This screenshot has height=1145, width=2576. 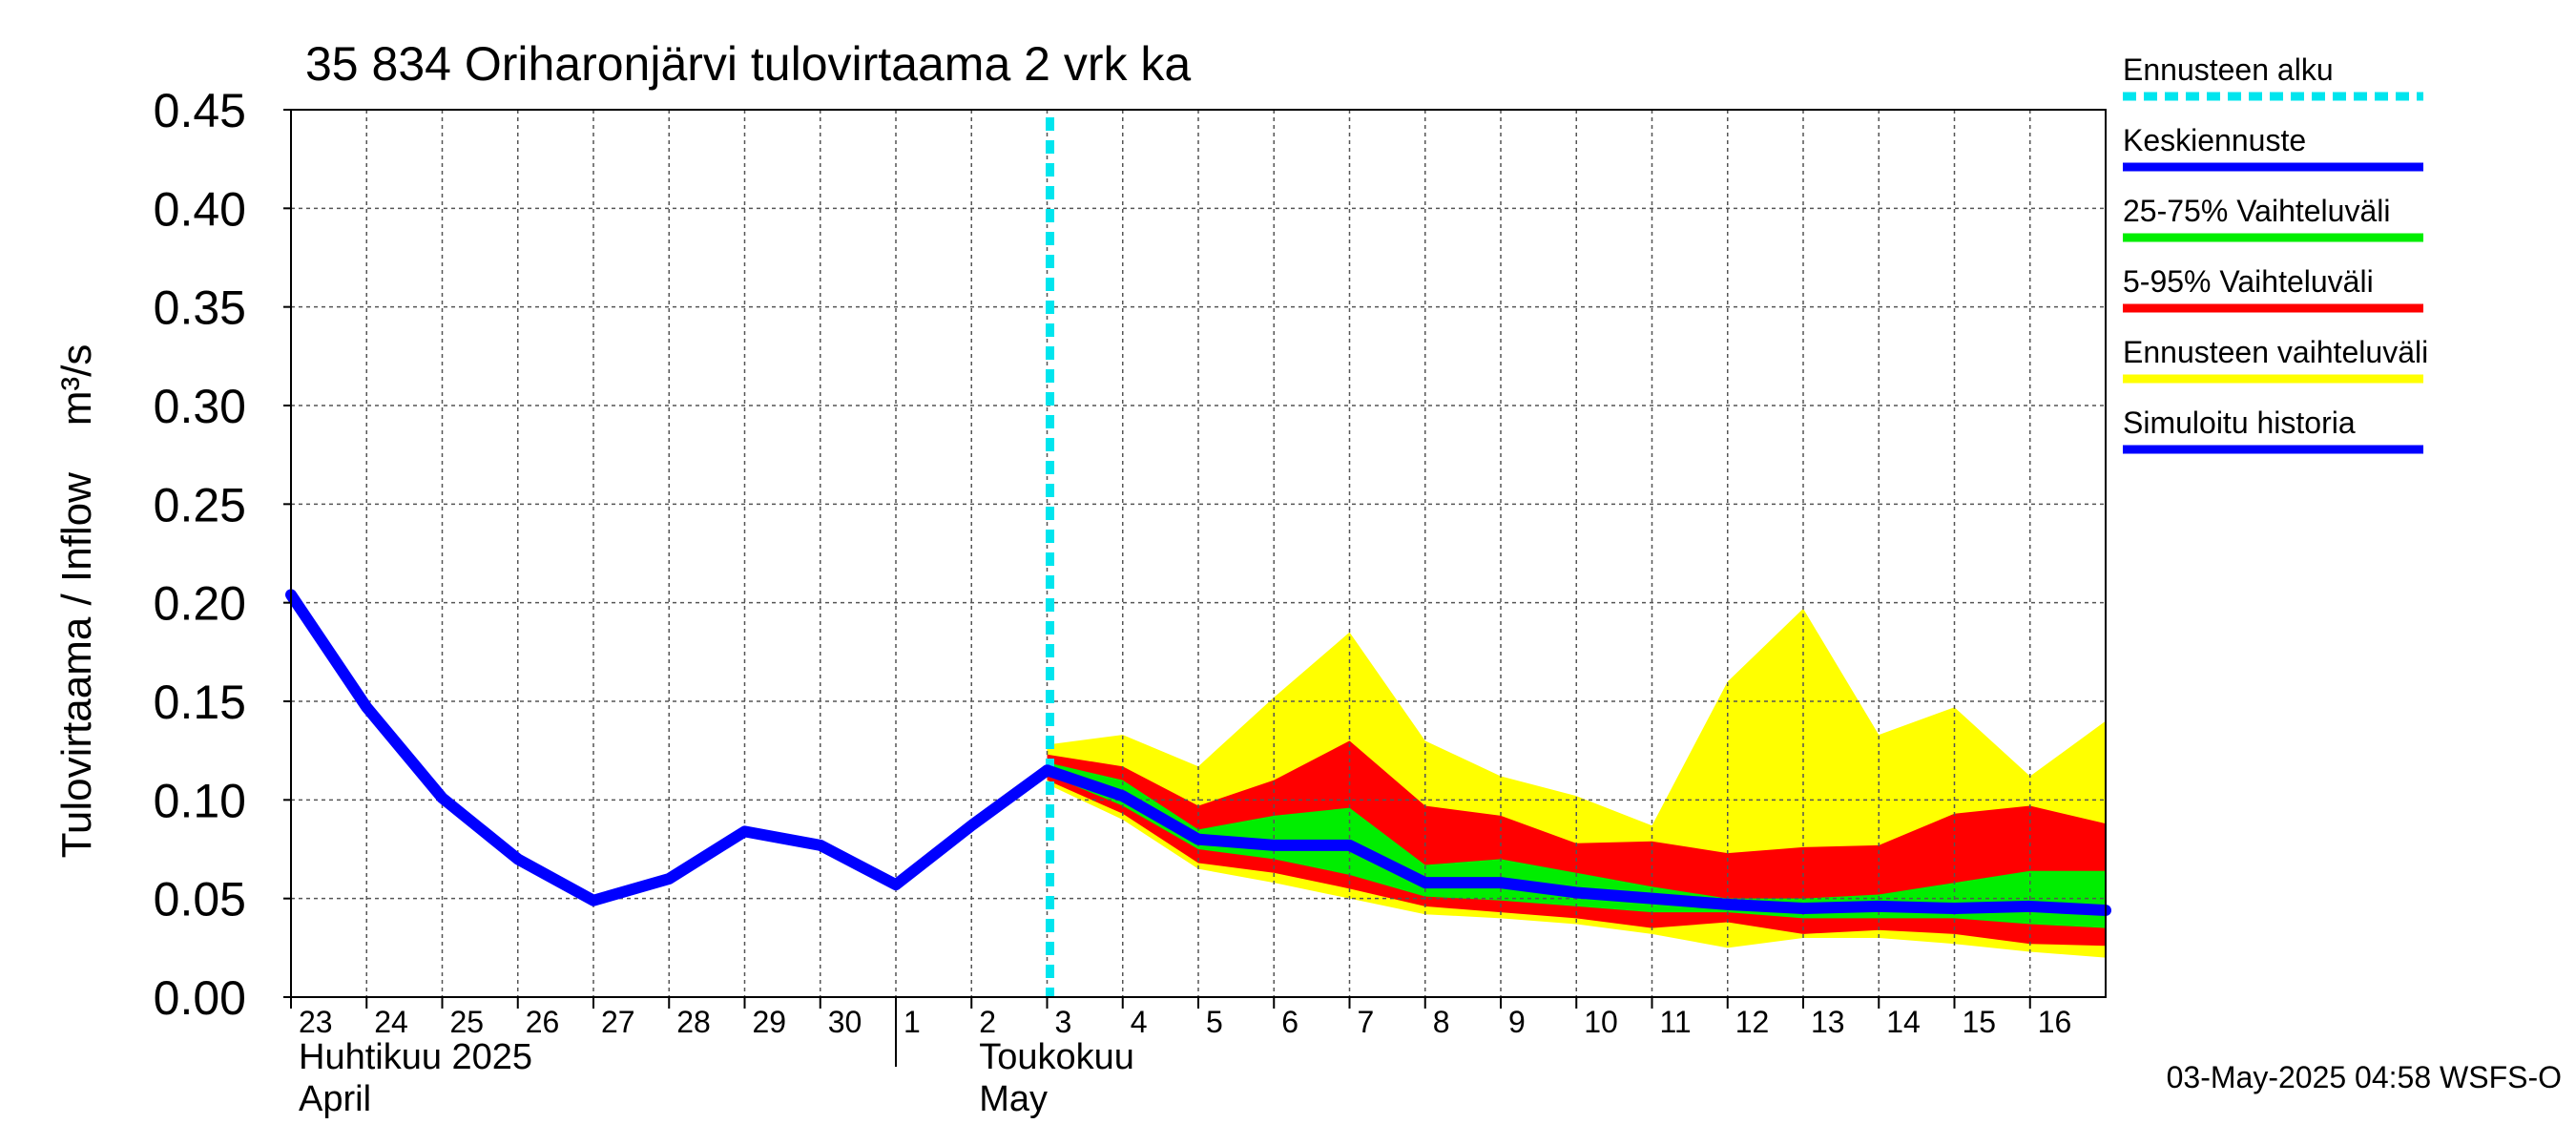 What do you see at coordinates (1980, 1022) in the screenshot?
I see `x-tick-label: 15` at bounding box center [1980, 1022].